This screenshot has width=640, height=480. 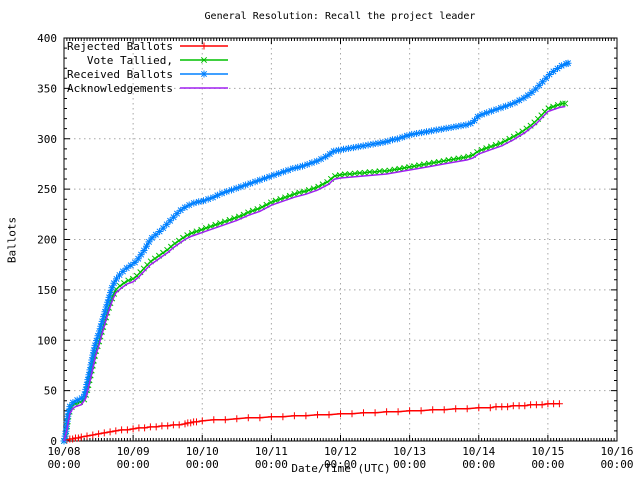 I want to click on x-tick-date: 10/08, so click(x=63, y=451).